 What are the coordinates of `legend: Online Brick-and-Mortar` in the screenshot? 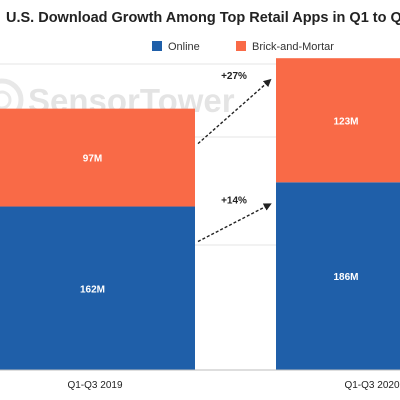 It's located at (243, 47).